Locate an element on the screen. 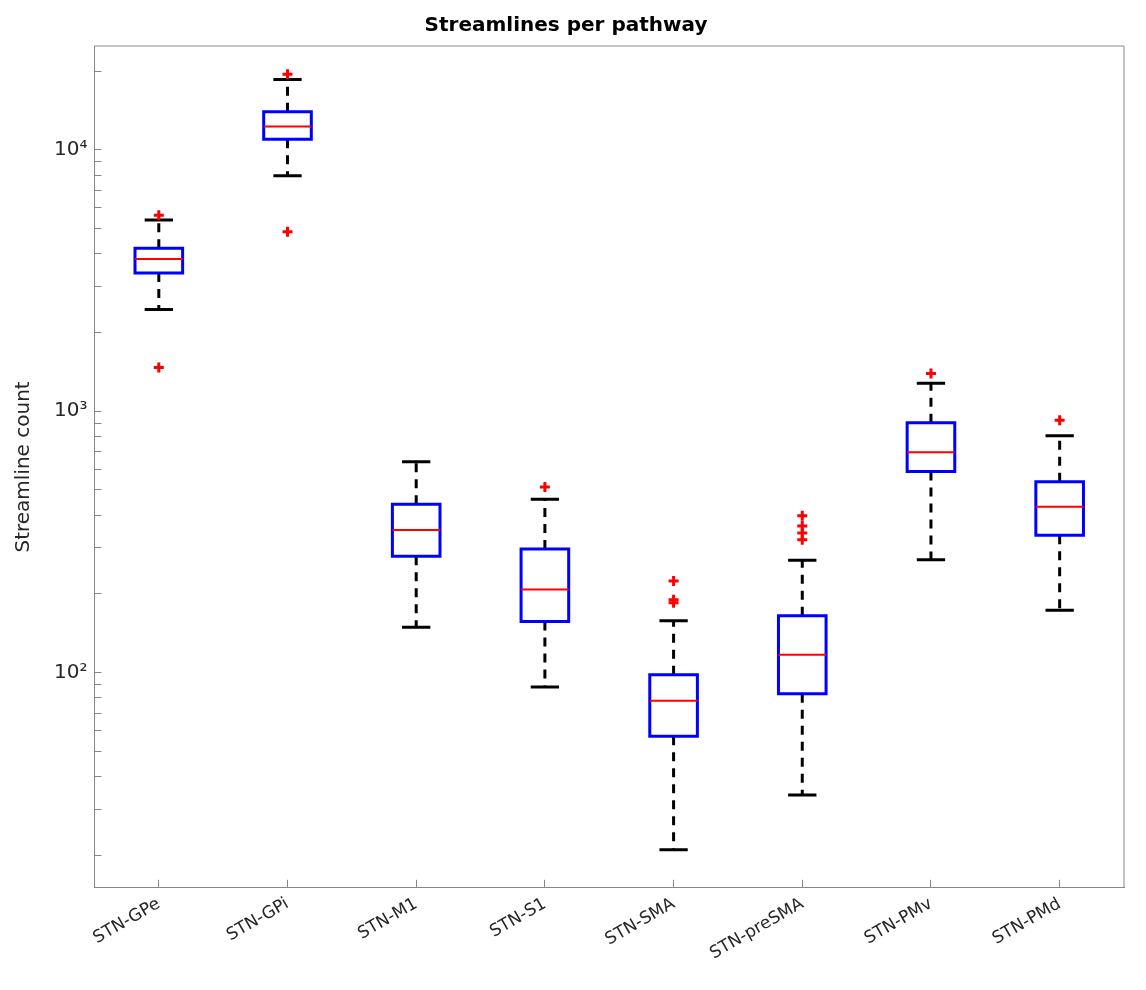  y-tick-label: 10⁴ is located at coordinates (71, 148).